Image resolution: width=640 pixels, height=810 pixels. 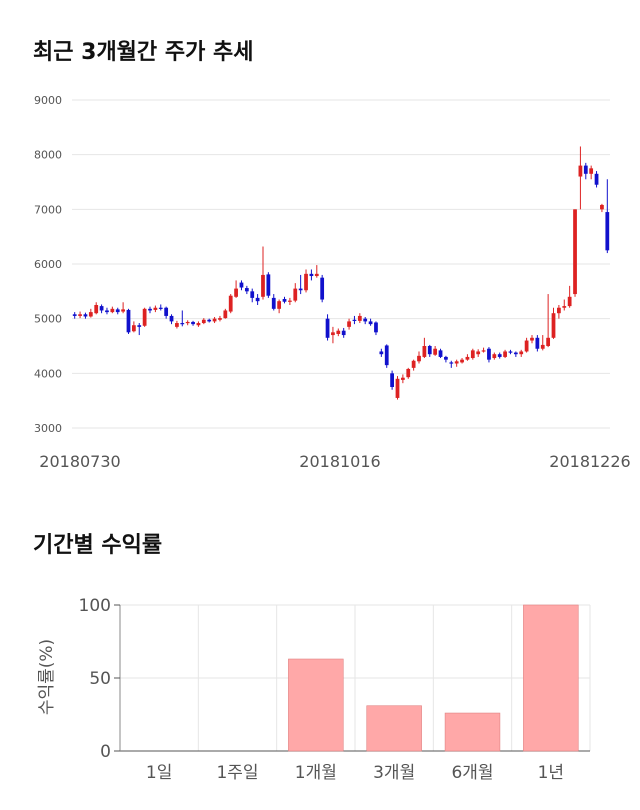 I want to click on returns-x-tick-label: 1일, so click(x=159, y=773).